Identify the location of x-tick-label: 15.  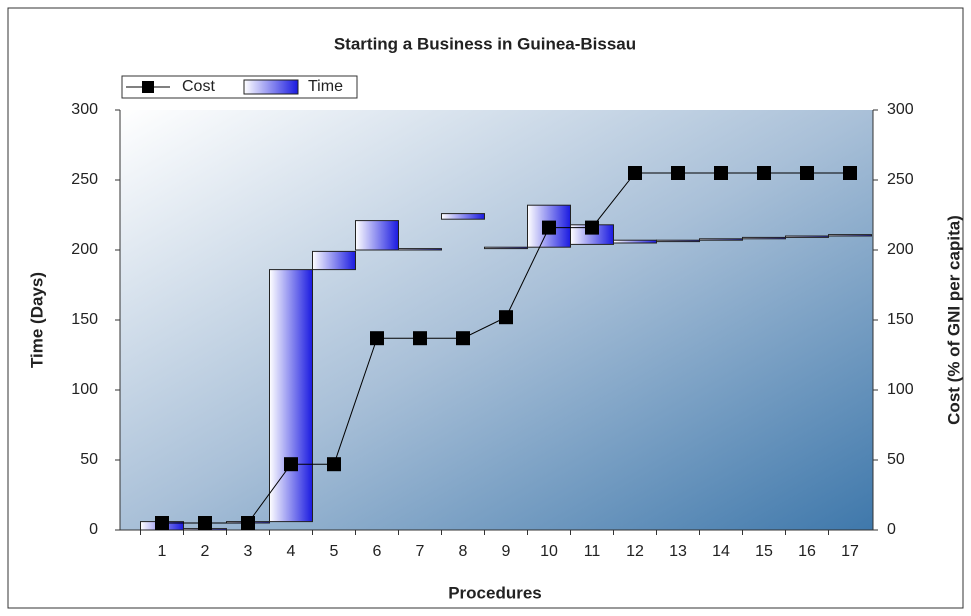
(764, 551).